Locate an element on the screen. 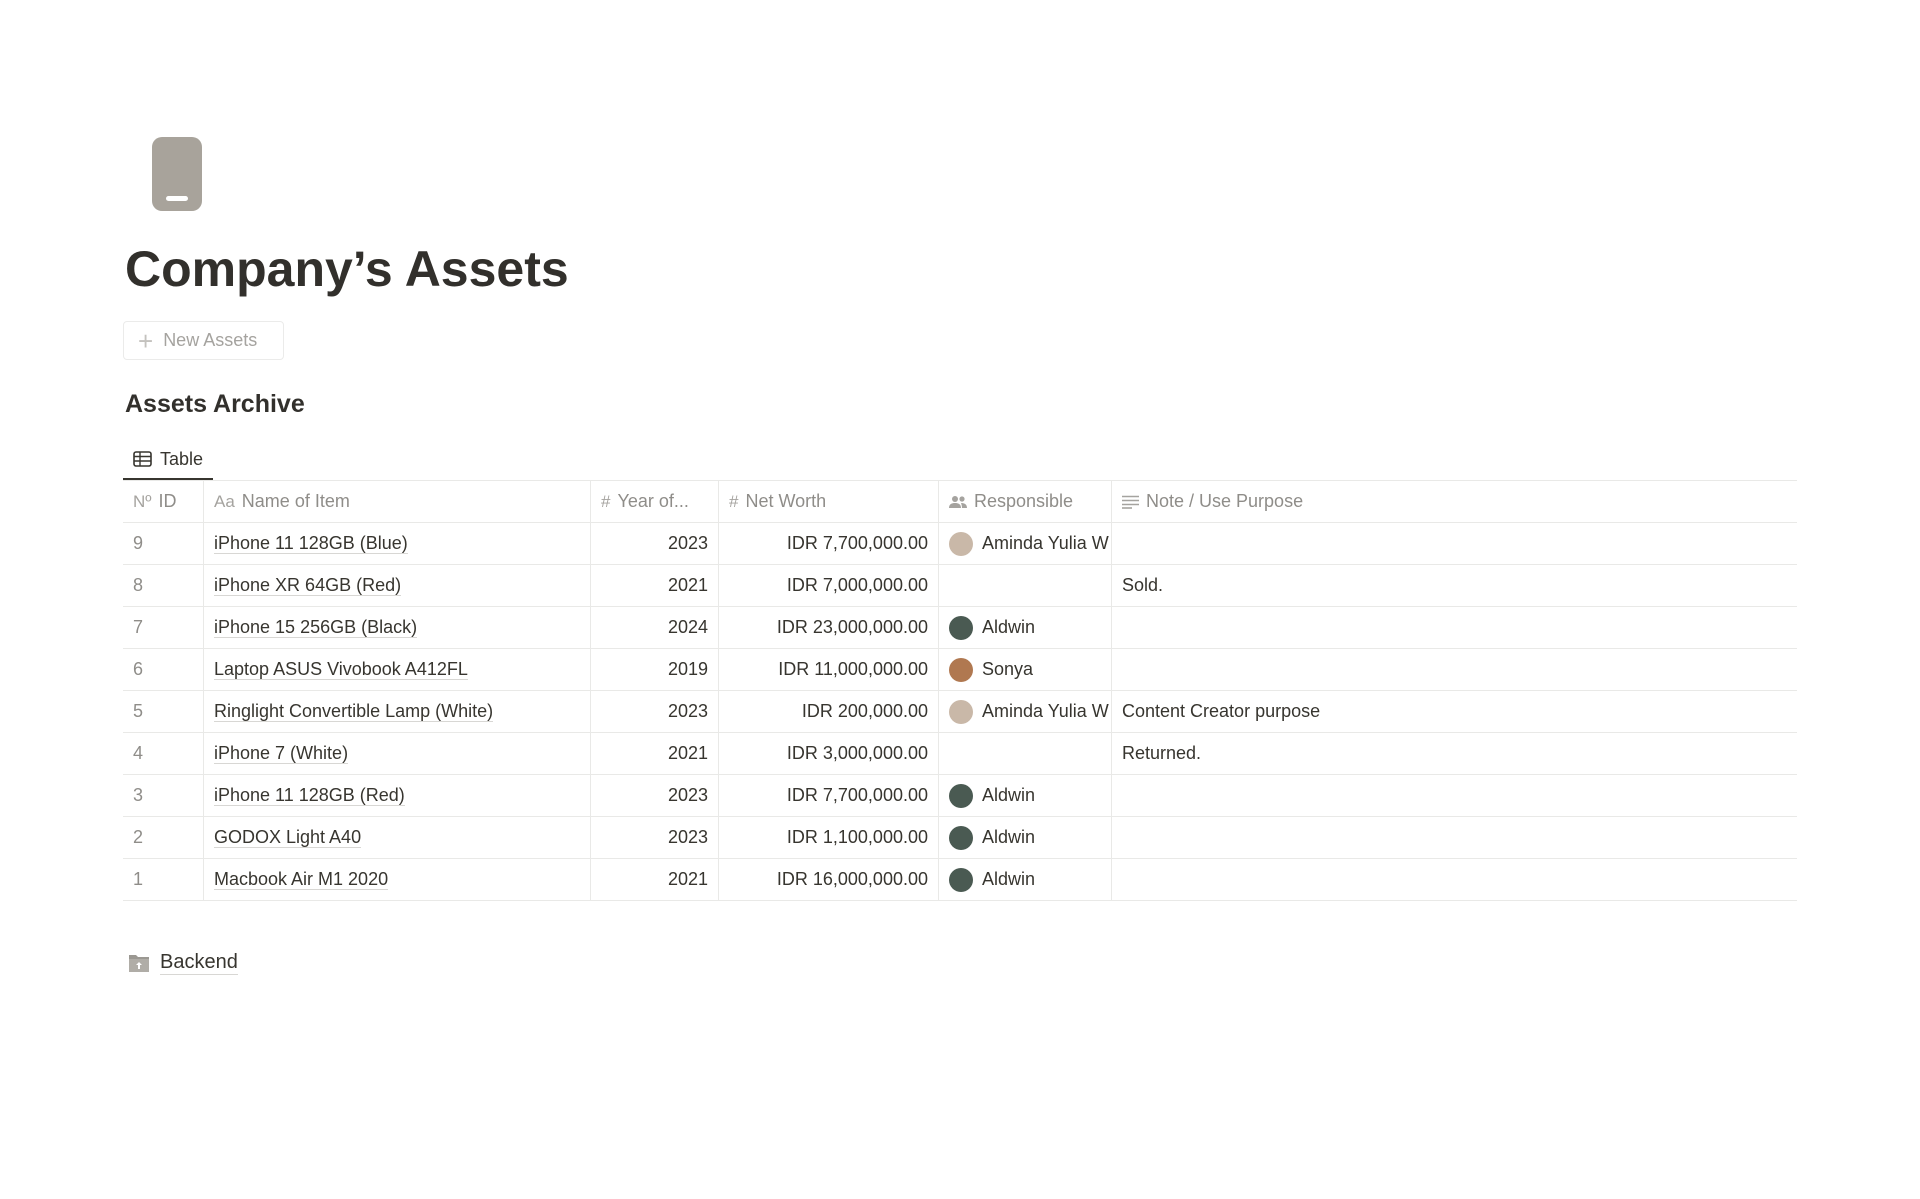  name-cell: Macbook Air M1 2020 is located at coordinates (397, 879).